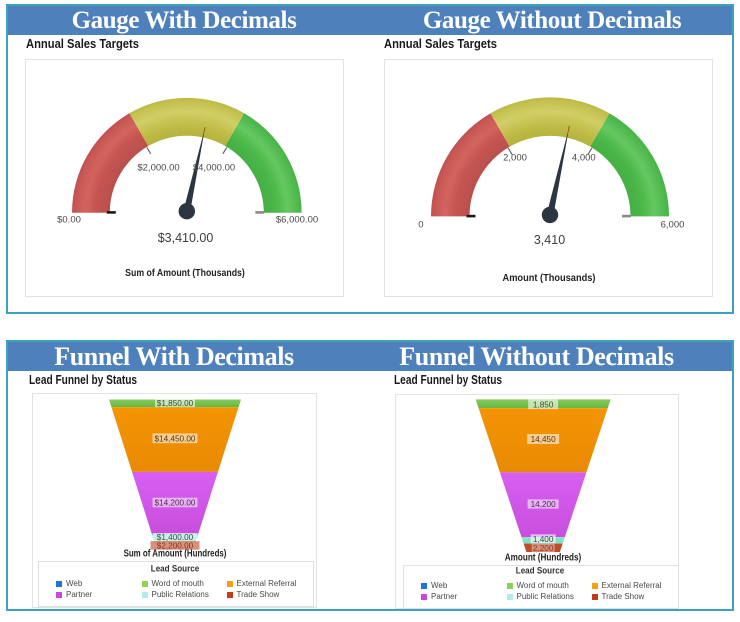 This screenshot has width=740, height=622. I want to click on svg-text: 1,850, so click(543, 404).